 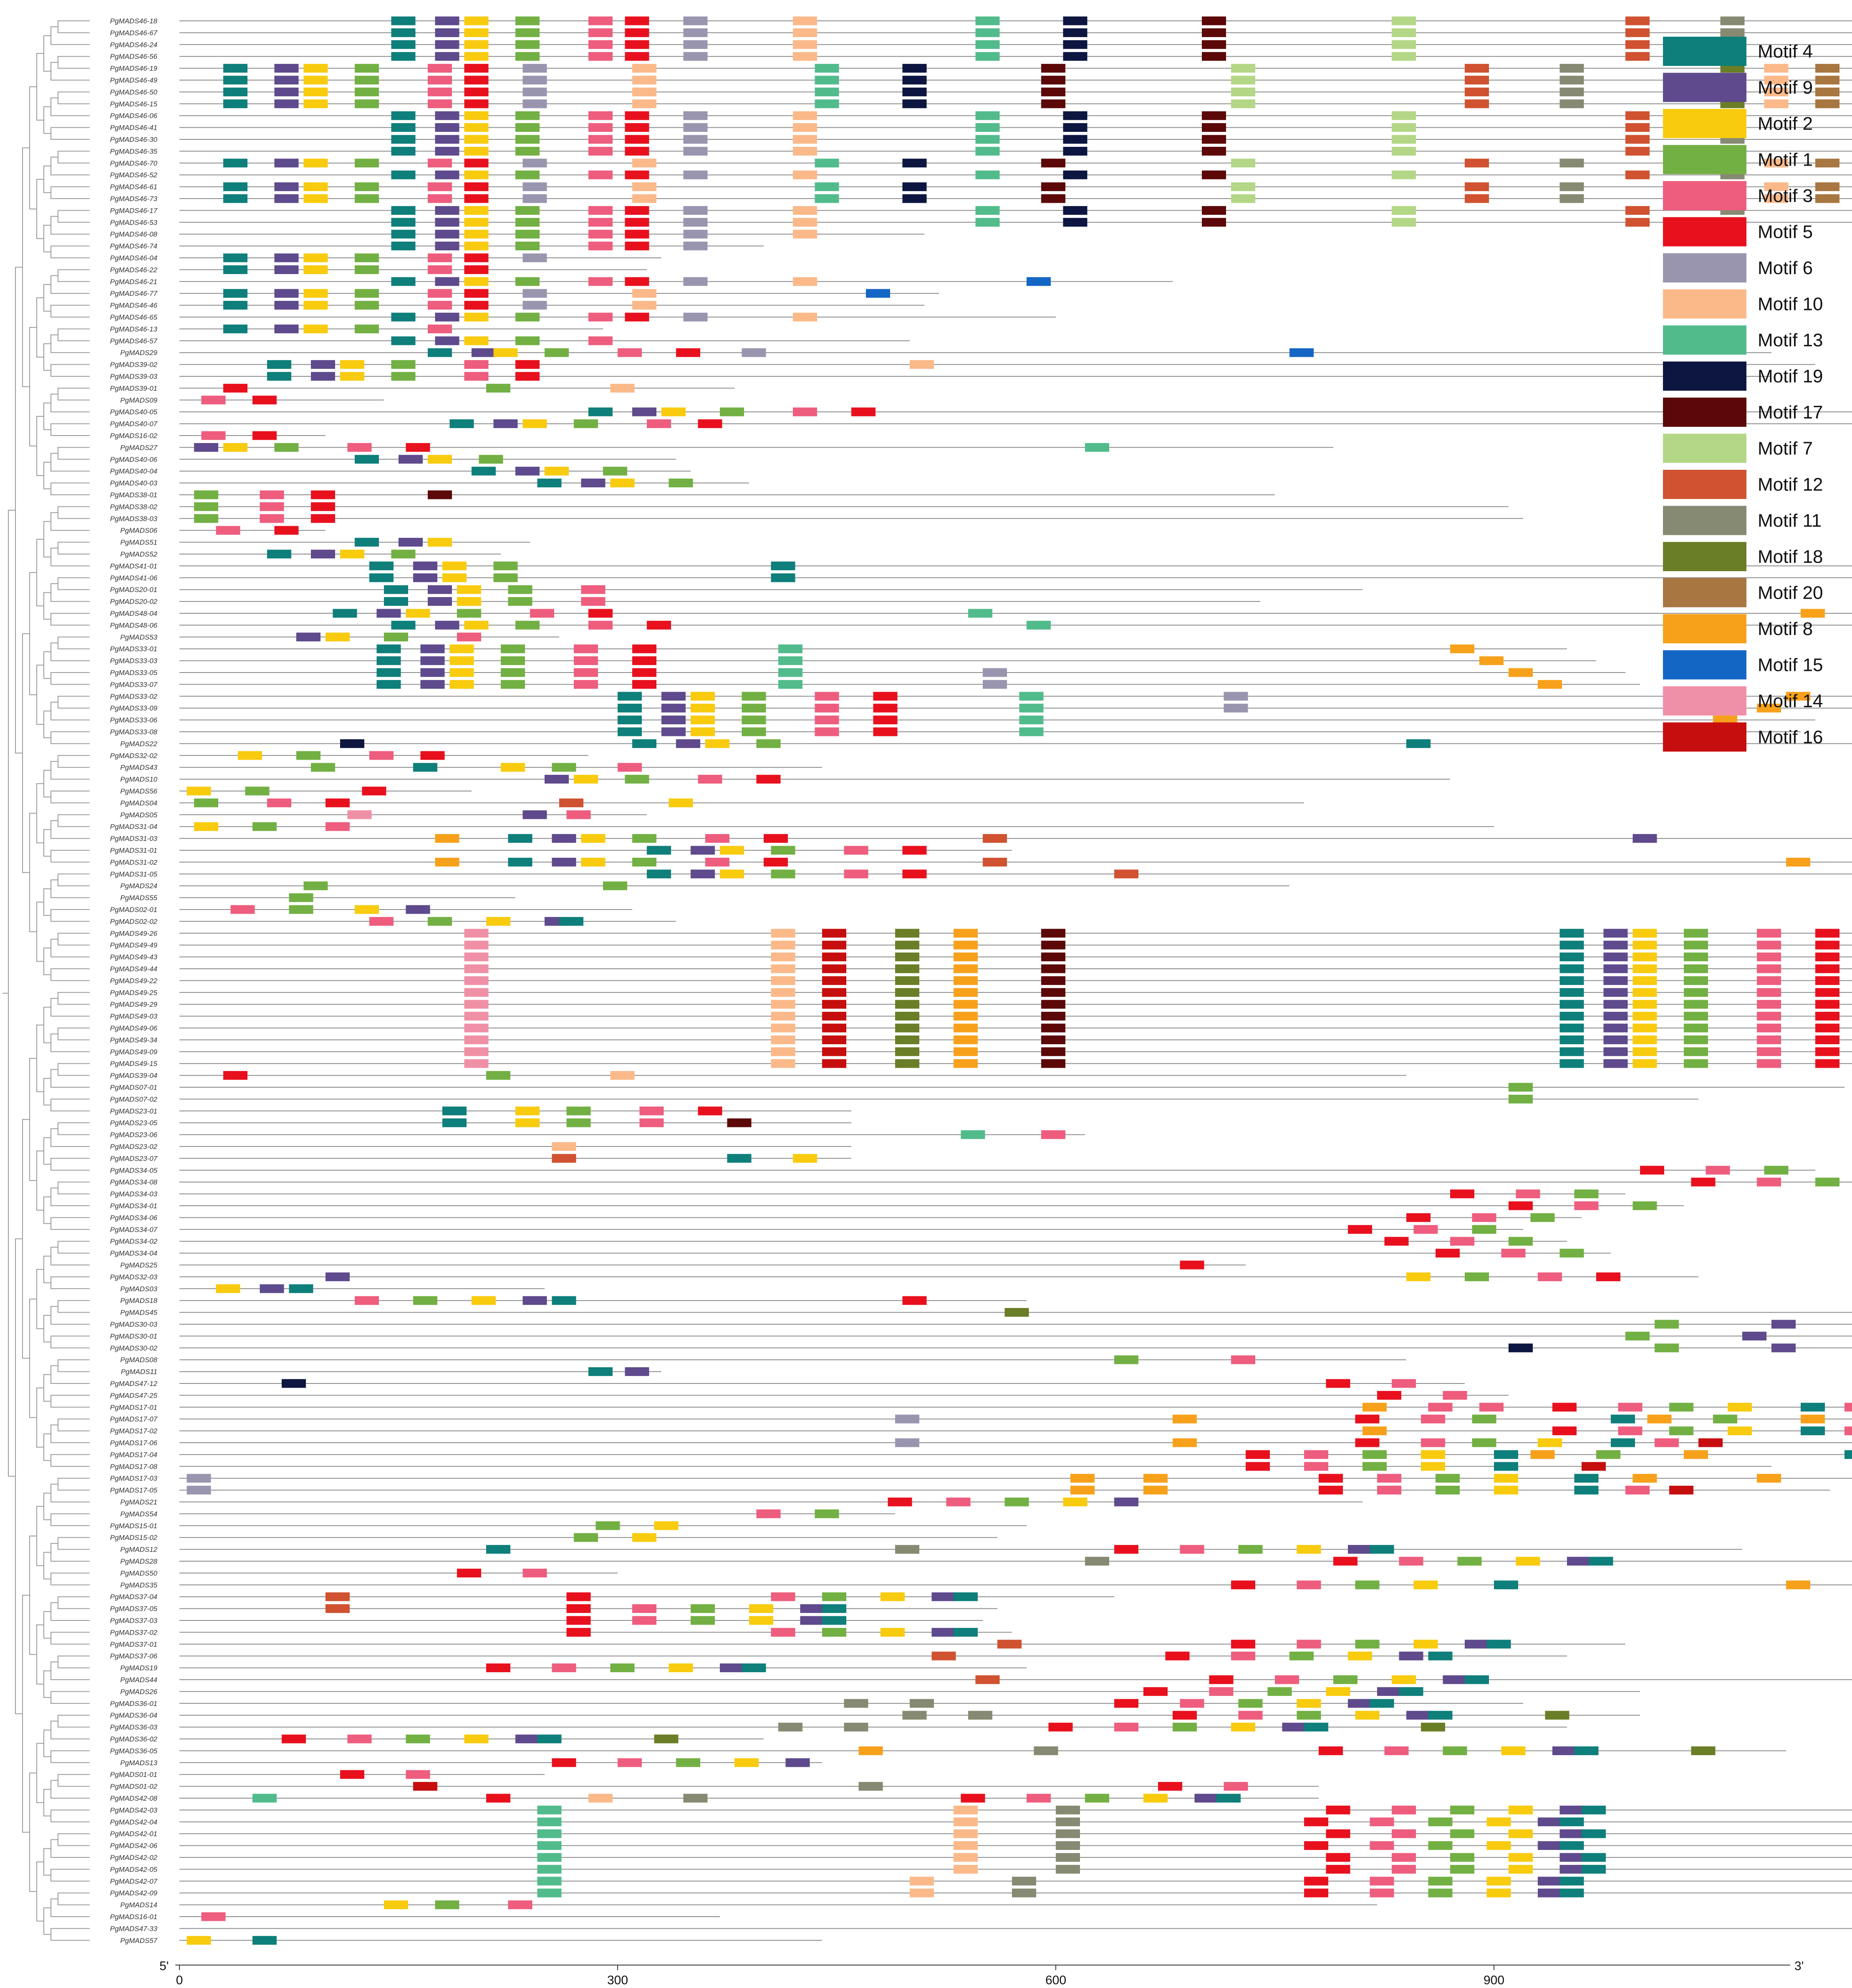 What do you see at coordinates (310, 554) in the screenshot?
I see `gene-row: PgMADS52` at bounding box center [310, 554].